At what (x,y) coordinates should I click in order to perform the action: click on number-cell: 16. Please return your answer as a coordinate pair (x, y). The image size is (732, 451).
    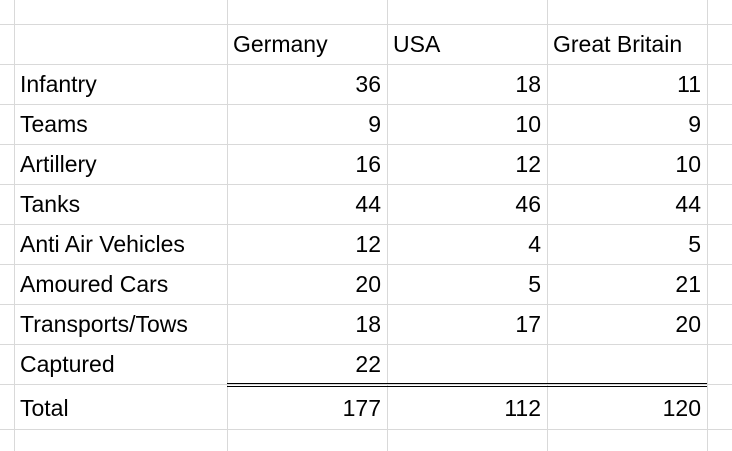
    Looking at the image, I should click on (368, 164).